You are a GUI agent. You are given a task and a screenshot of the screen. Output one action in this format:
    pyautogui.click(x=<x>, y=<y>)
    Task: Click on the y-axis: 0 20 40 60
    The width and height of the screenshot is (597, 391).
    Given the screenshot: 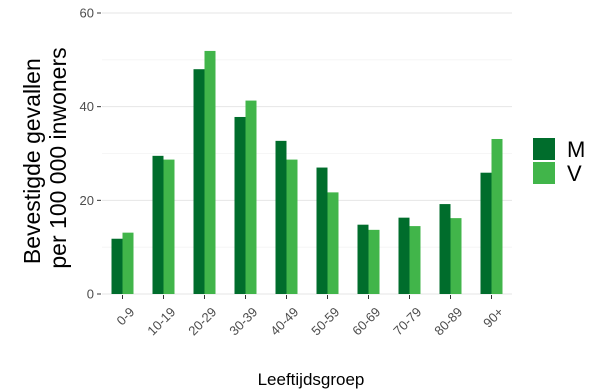 What is the action you would take?
    pyautogui.click(x=90, y=154)
    